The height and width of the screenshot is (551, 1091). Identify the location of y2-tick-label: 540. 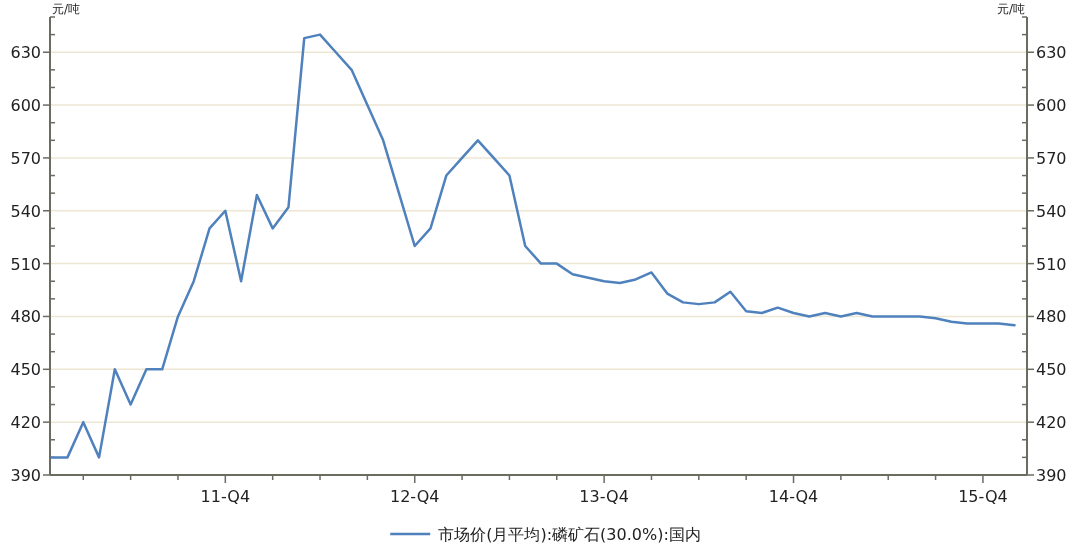
(1051, 211).